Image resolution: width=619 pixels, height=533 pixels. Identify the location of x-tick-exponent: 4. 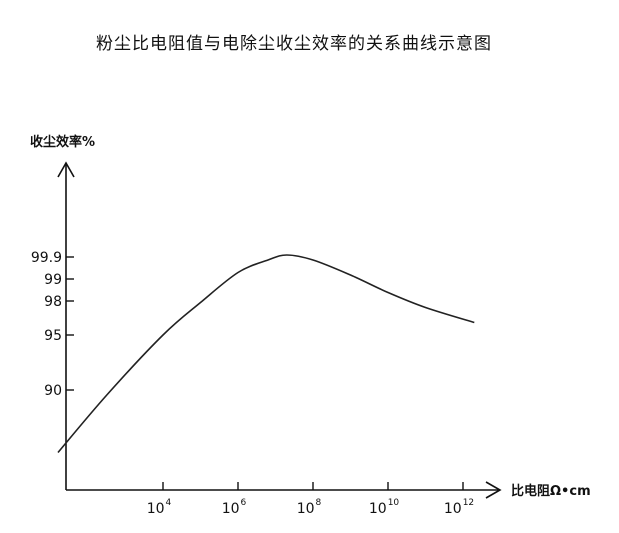
(169, 503).